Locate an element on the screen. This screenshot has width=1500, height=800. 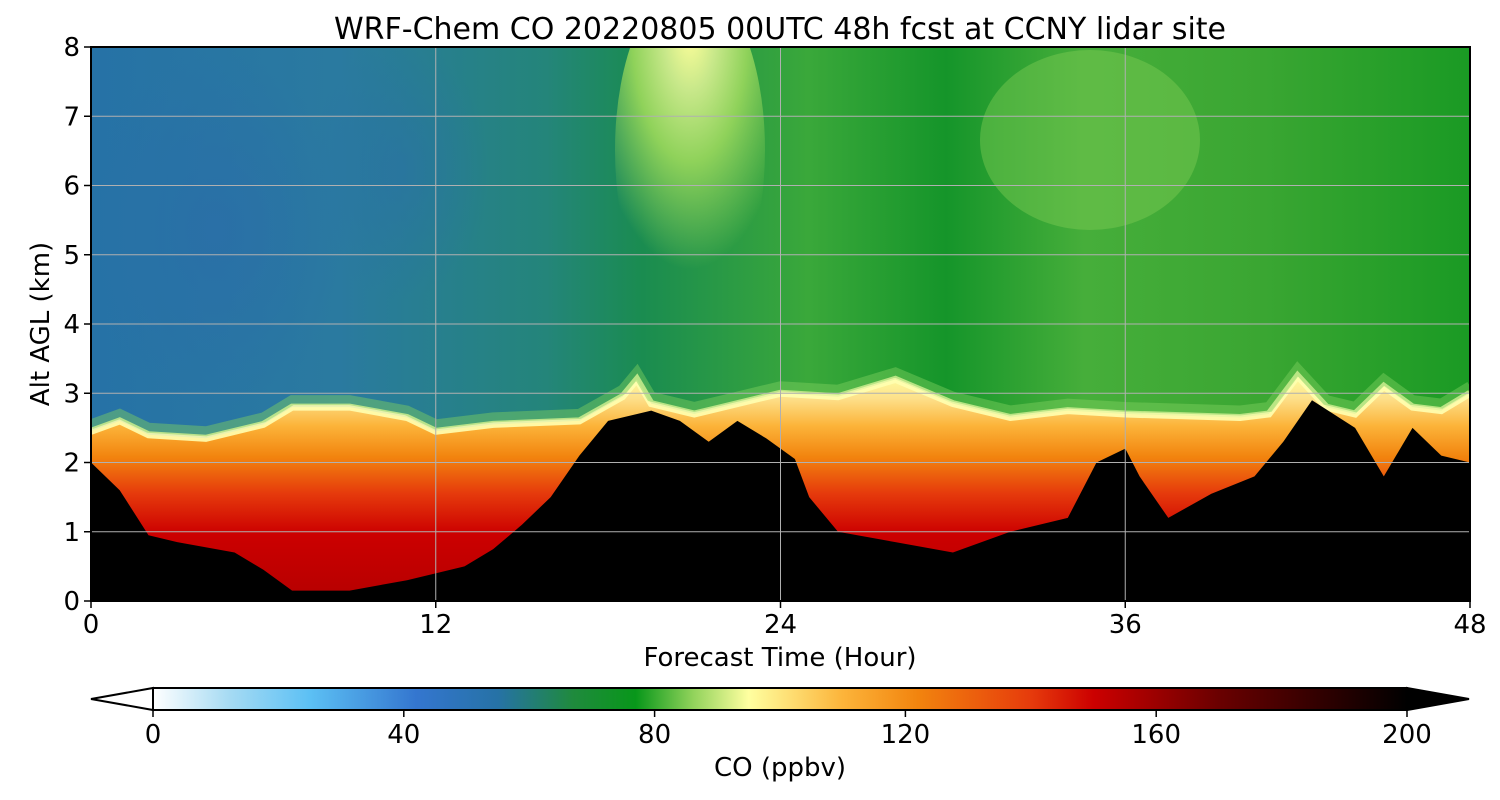
colorbar-tick-label: 160 is located at coordinates (1156, 735).